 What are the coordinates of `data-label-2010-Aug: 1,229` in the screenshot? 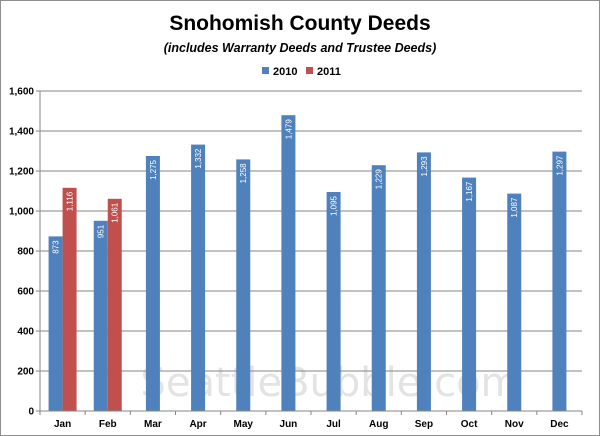 It's located at (379, 179).